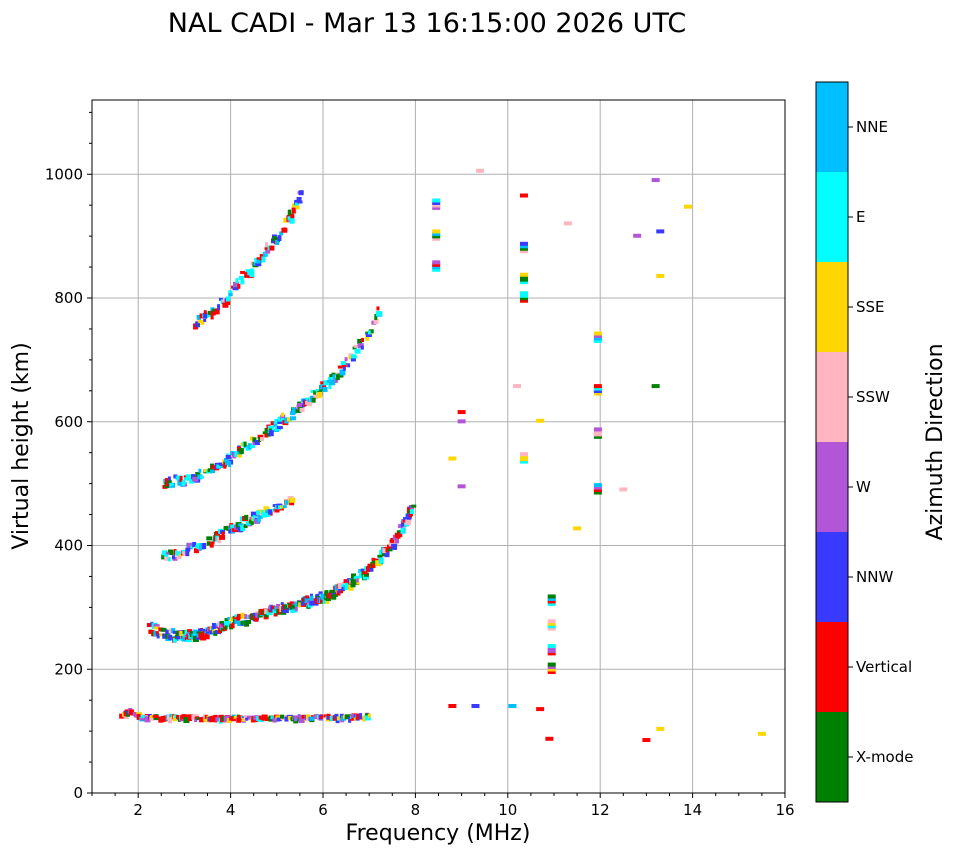 Image resolution: width=958 pixels, height=857 pixels. Describe the element at coordinates (874, 577) in the screenshot. I see `colorbar-label: NNW` at that location.